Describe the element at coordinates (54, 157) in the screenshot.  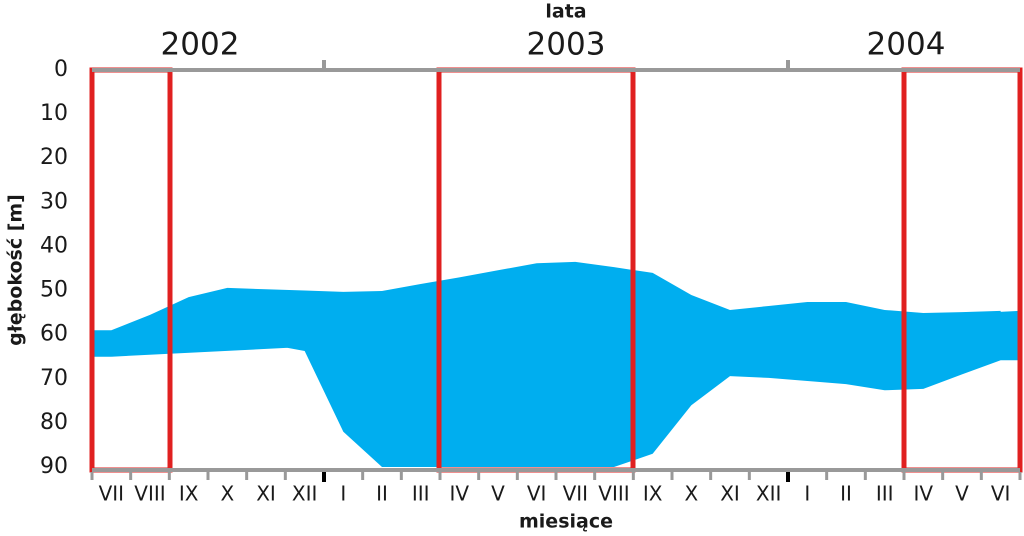
I see `y-tick-label: 20` at that location.